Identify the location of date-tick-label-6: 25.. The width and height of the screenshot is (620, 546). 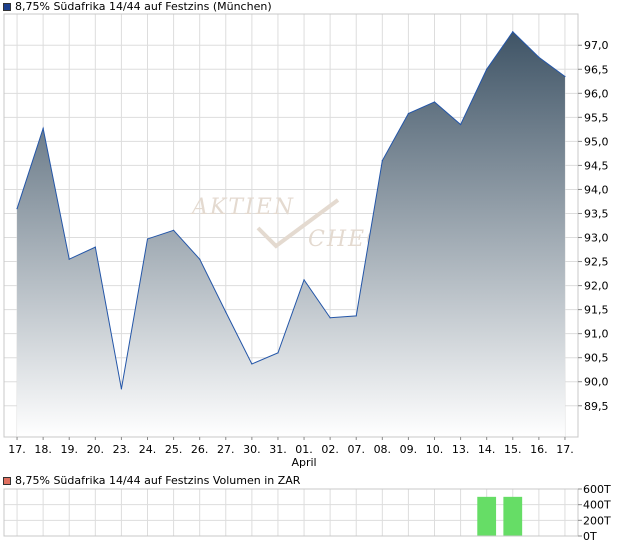
(174, 449).